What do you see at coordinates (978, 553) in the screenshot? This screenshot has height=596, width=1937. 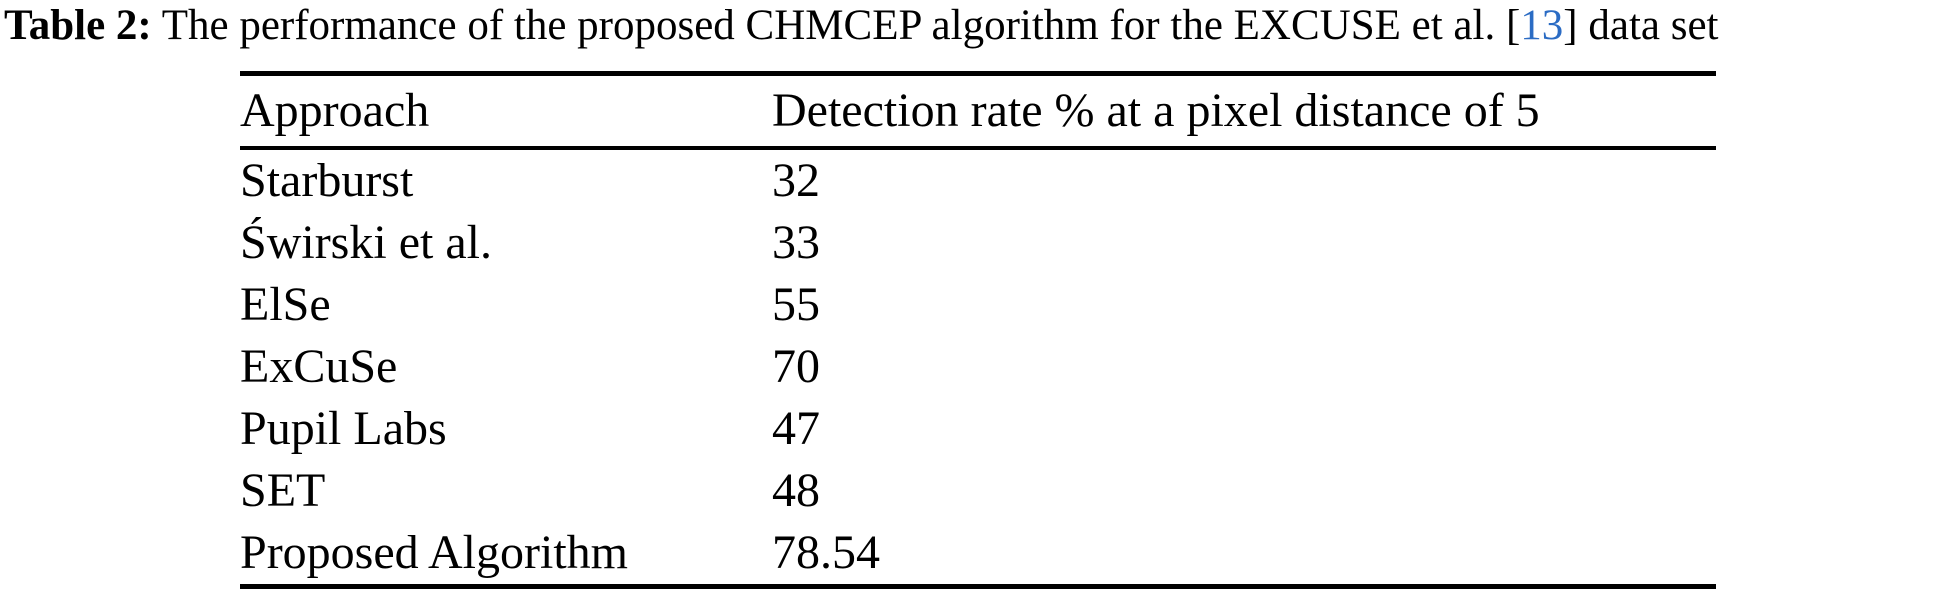 I see `table-row: Proposed Algorithm 78.54` at bounding box center [978, 553].